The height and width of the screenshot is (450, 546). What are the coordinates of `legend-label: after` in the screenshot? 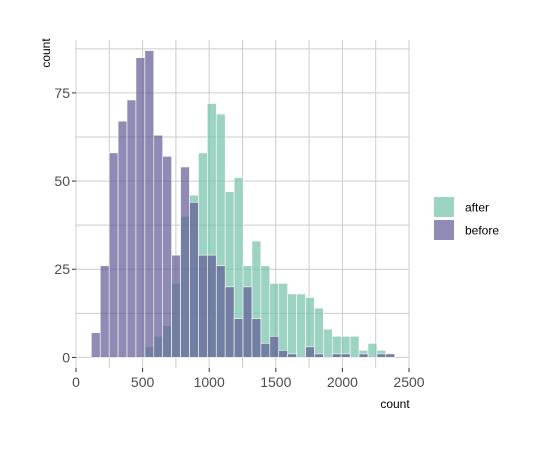 It's located at (477, 208).